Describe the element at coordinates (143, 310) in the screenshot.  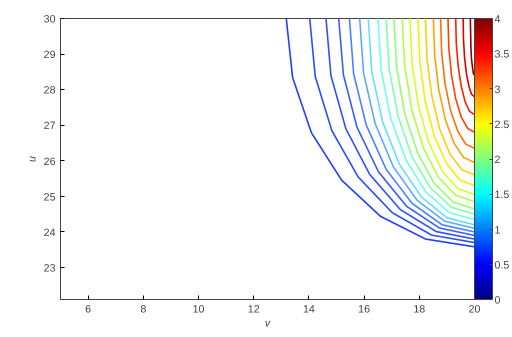
I see `x-tick-label: 8` at that location.